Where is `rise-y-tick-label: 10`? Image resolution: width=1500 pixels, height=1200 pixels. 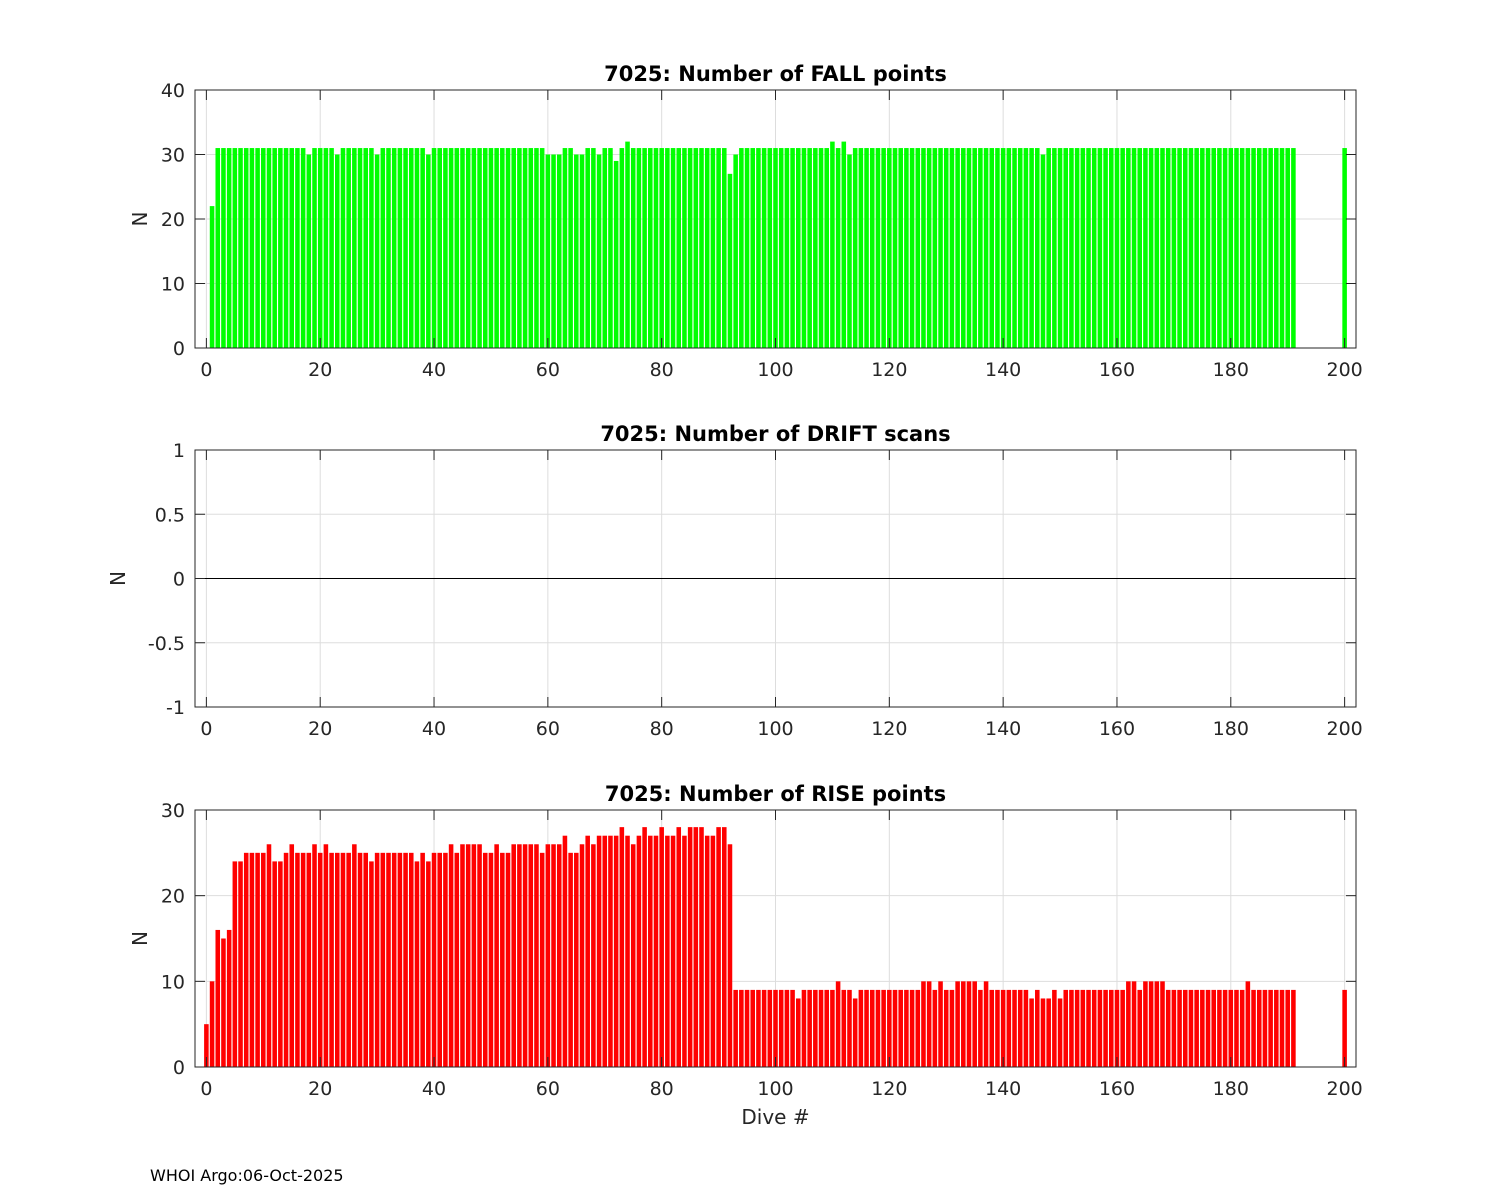
rise-y-tick-label: 10 is located at coordinates (173, 982).